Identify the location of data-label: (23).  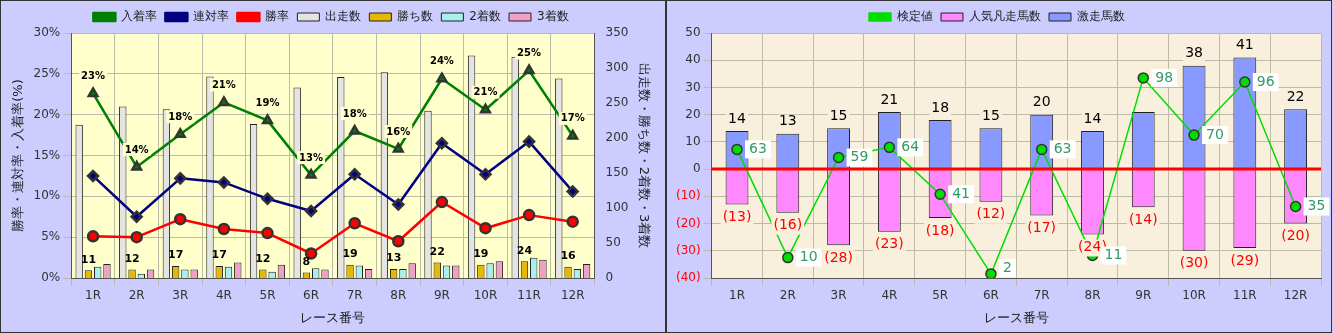
(889, 243).